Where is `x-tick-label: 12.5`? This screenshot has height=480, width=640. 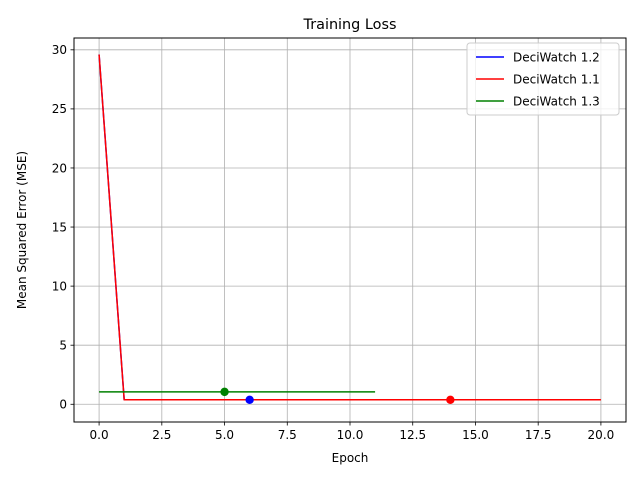 x-tick-label: 12.5 is located at coordinates (412, 435).